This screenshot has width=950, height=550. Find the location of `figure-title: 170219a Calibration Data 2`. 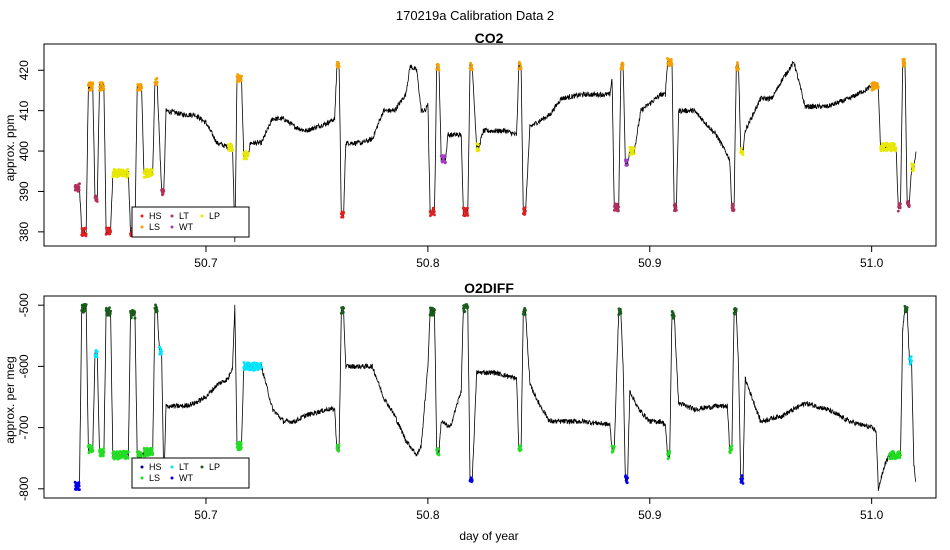

figure-title: 170219a Calibration Data 2 is located at coordinates (475, 15).